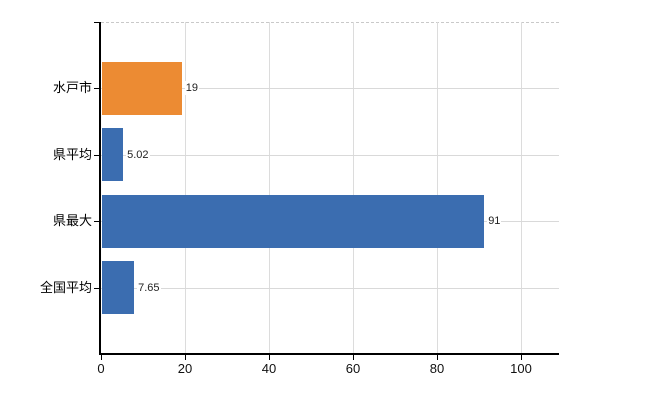 This screenshot has width=650, height=400. What do you see at coordinates (65, 287) in the screenshot?
I see `category-label: 全国平均` at bounding box center [65, 287].